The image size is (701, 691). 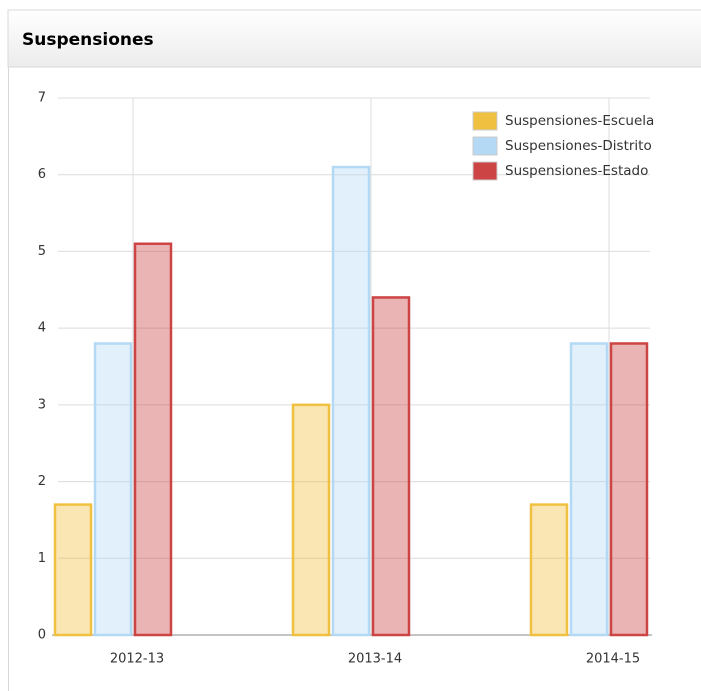 I want to click on y-tick-label: 1, so click(x=42, y=558).